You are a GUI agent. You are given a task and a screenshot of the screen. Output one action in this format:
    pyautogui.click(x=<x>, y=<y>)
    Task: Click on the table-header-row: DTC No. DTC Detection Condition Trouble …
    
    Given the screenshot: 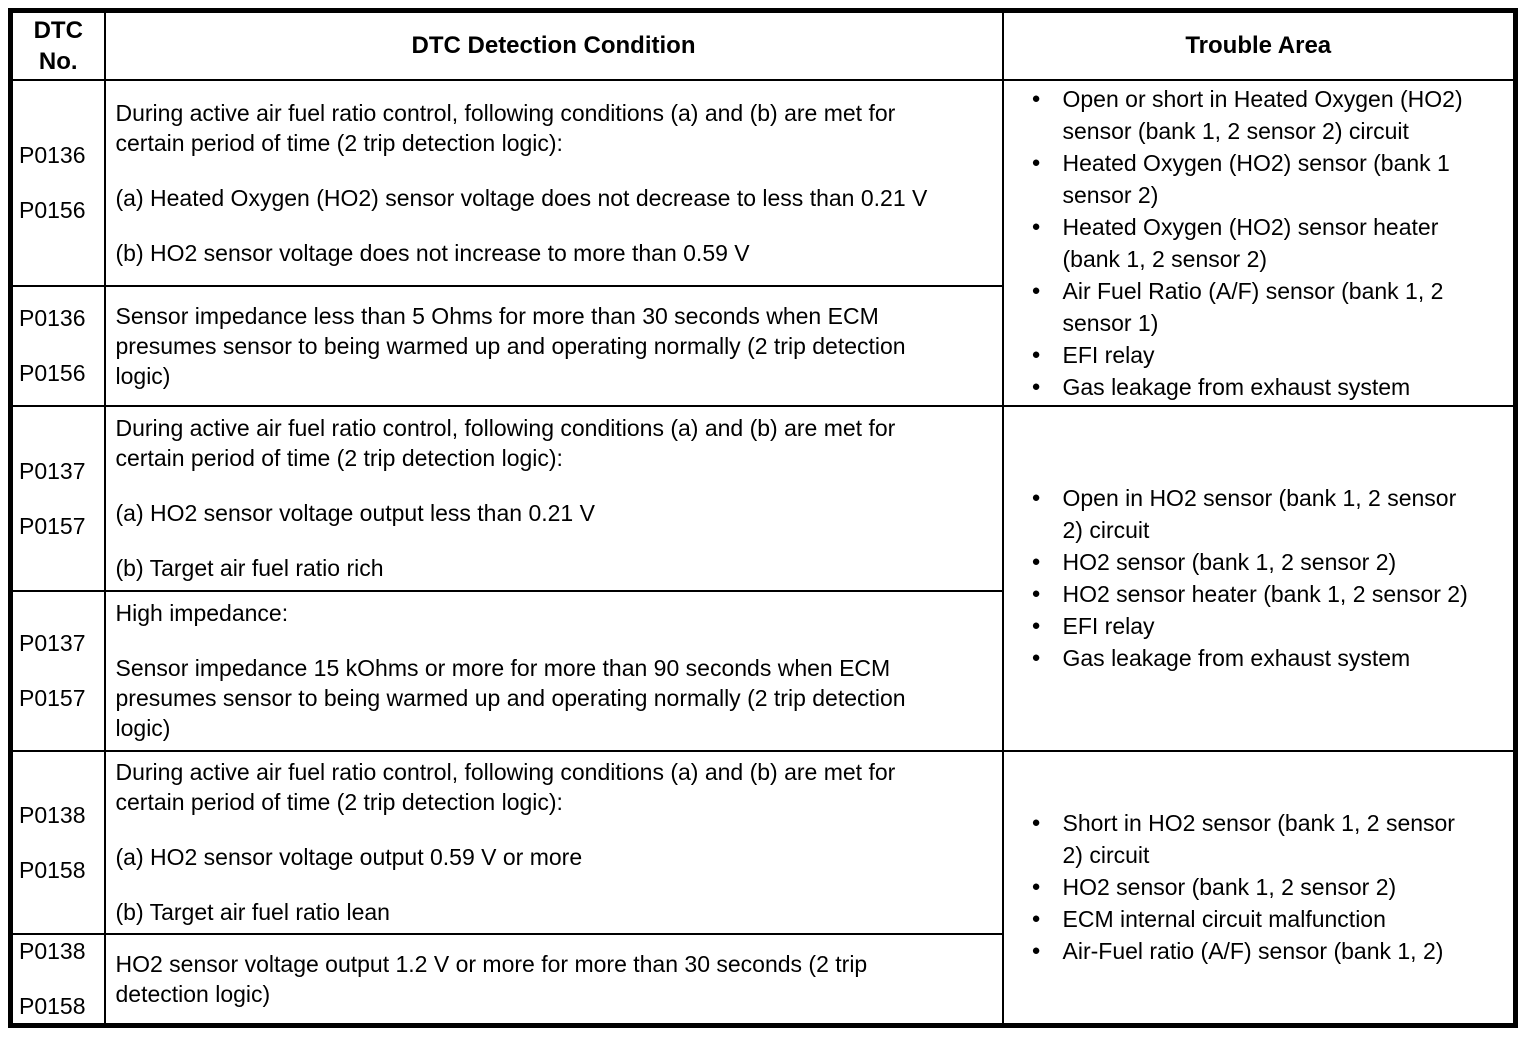 What is the action you would take?
    pyautogui.click(x=763, y=45)
    